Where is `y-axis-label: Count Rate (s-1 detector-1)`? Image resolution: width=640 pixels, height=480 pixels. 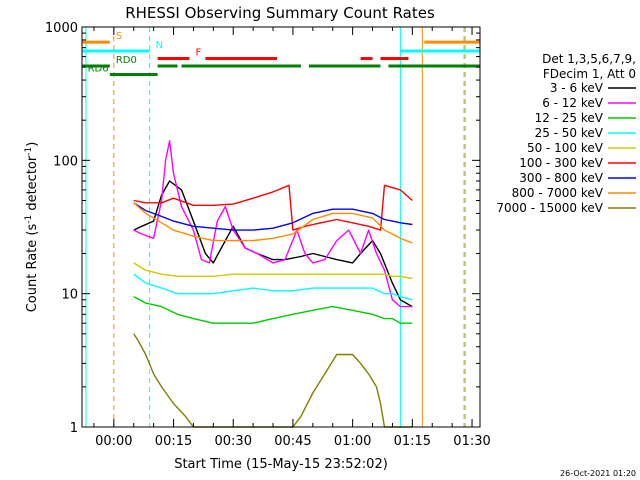
y-axis-label: Count Rate (s-1 detector-1) is located at coordinates (32, 227).